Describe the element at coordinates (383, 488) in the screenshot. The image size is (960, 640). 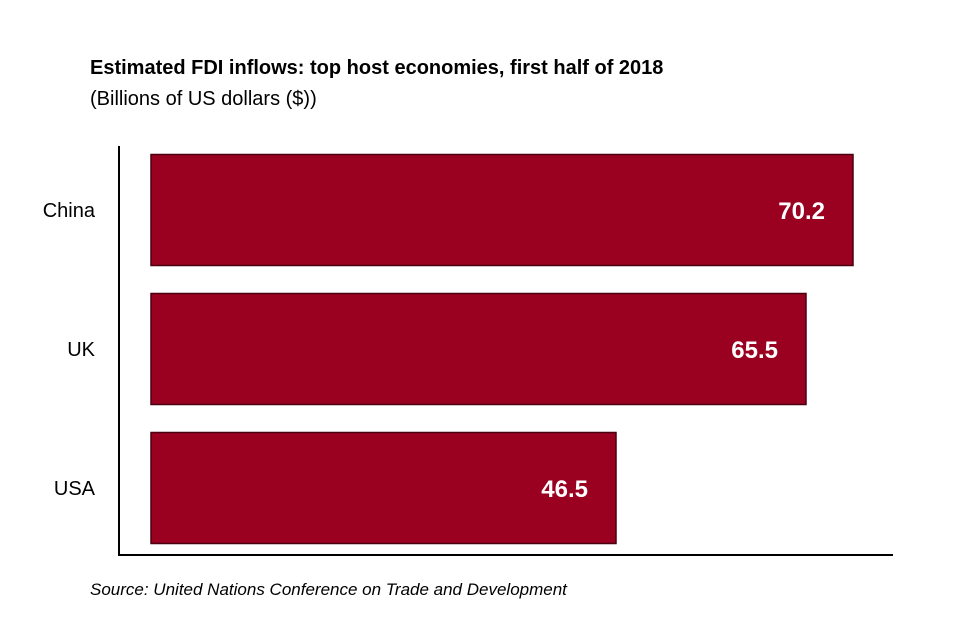
I see `bar-usa` at that location.